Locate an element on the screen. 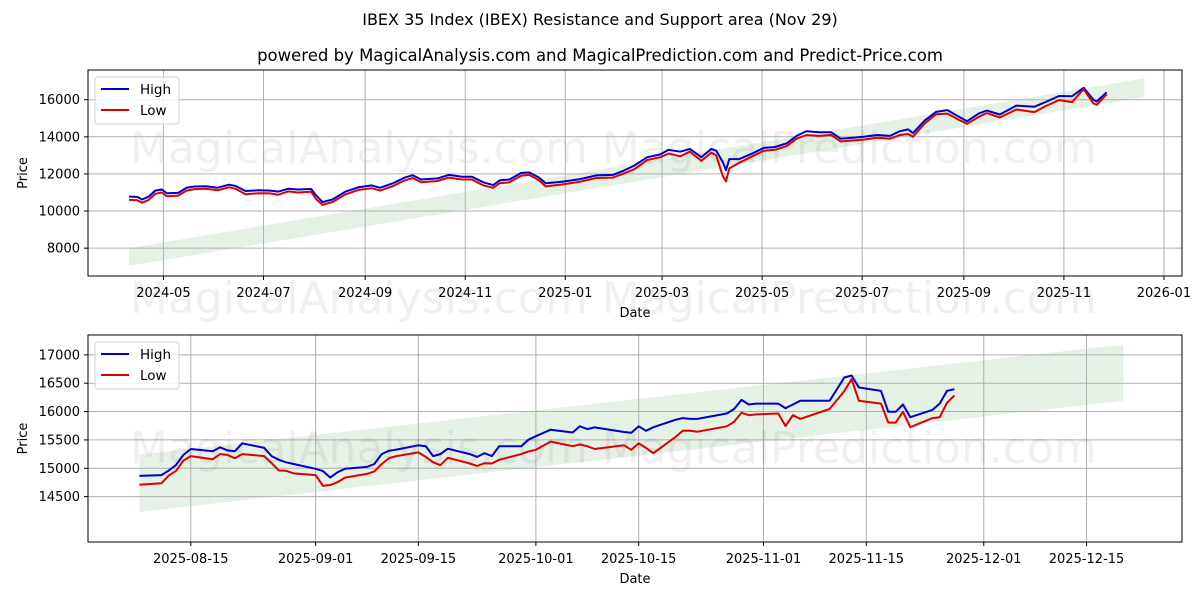 The height and width of the screenshot is (600, 1200). series-line-low is located at coordinates (547, 432).